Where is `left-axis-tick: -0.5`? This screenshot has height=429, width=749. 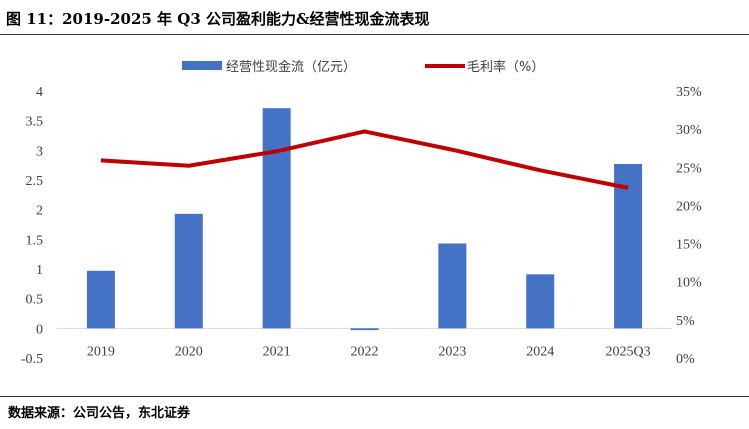 left-axis-tick: -0.5 is located at coordinates (32, 359).